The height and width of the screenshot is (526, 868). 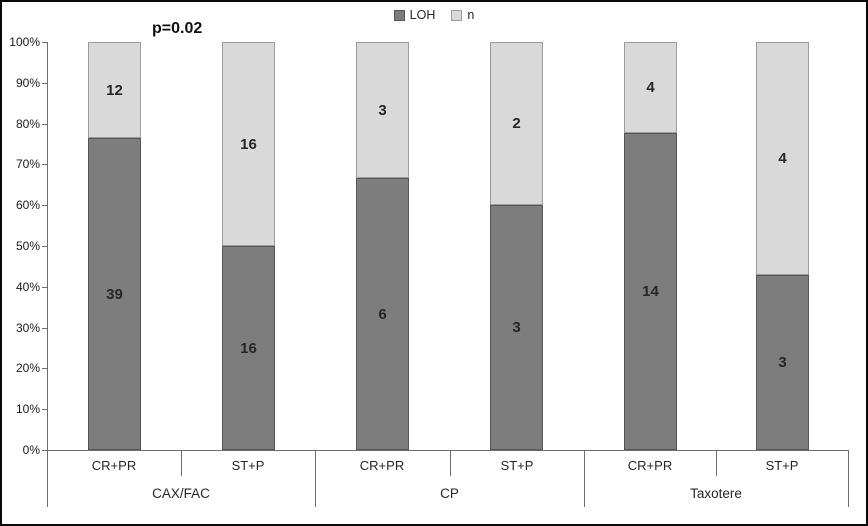 I want to click on legend-label-loh: LOH, so click(x=422, y=15).